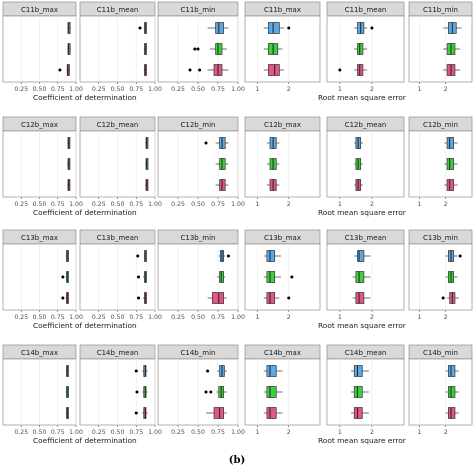  Describe the element at coordinates (42, 162) in the screenshot. I see `panel-c12b-max-r2: C12b_max 0.25 0.50 0.75 1.00` at that location.